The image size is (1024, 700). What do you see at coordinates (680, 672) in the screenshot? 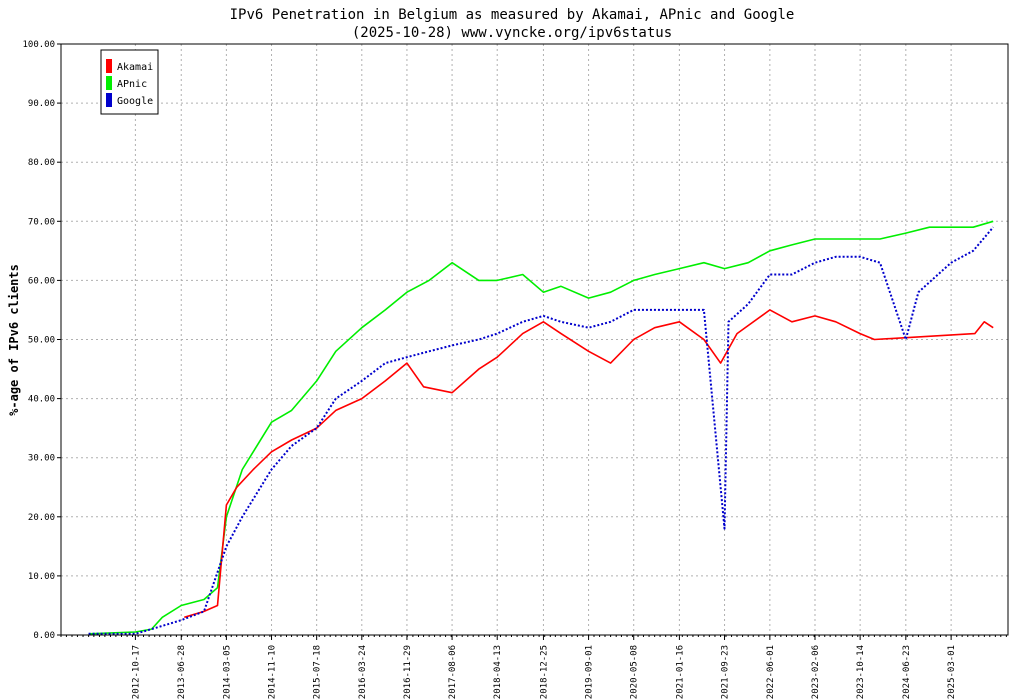
I see `x-tick-label: 2021-01-16` at bounding box center [680, 672].